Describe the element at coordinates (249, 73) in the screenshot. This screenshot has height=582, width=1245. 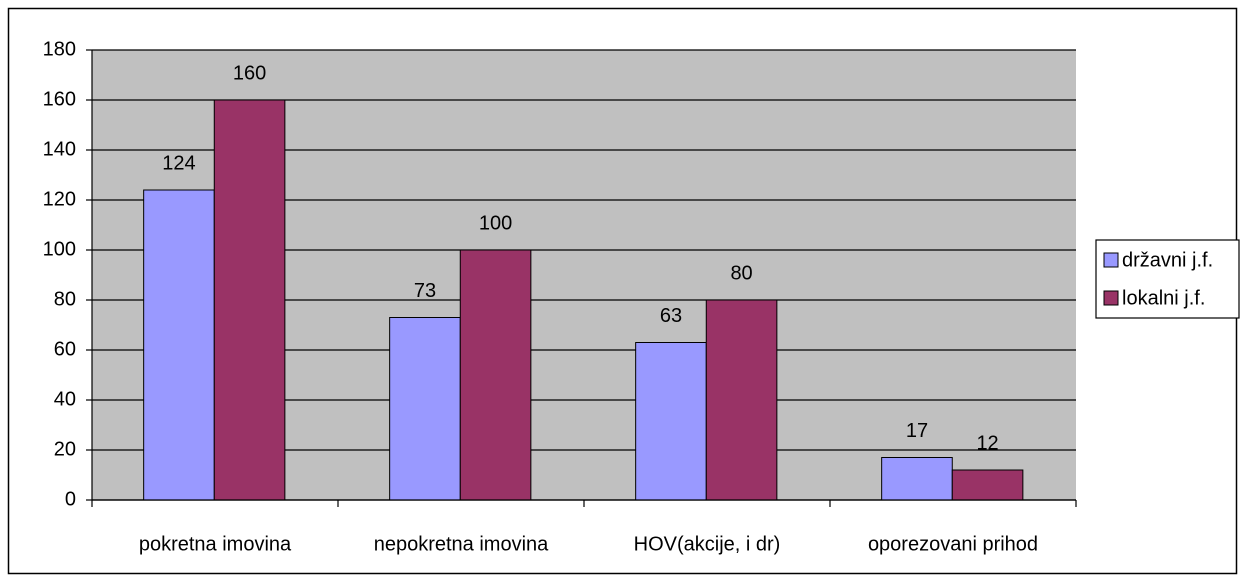
I see `data-label: 160` at that location.